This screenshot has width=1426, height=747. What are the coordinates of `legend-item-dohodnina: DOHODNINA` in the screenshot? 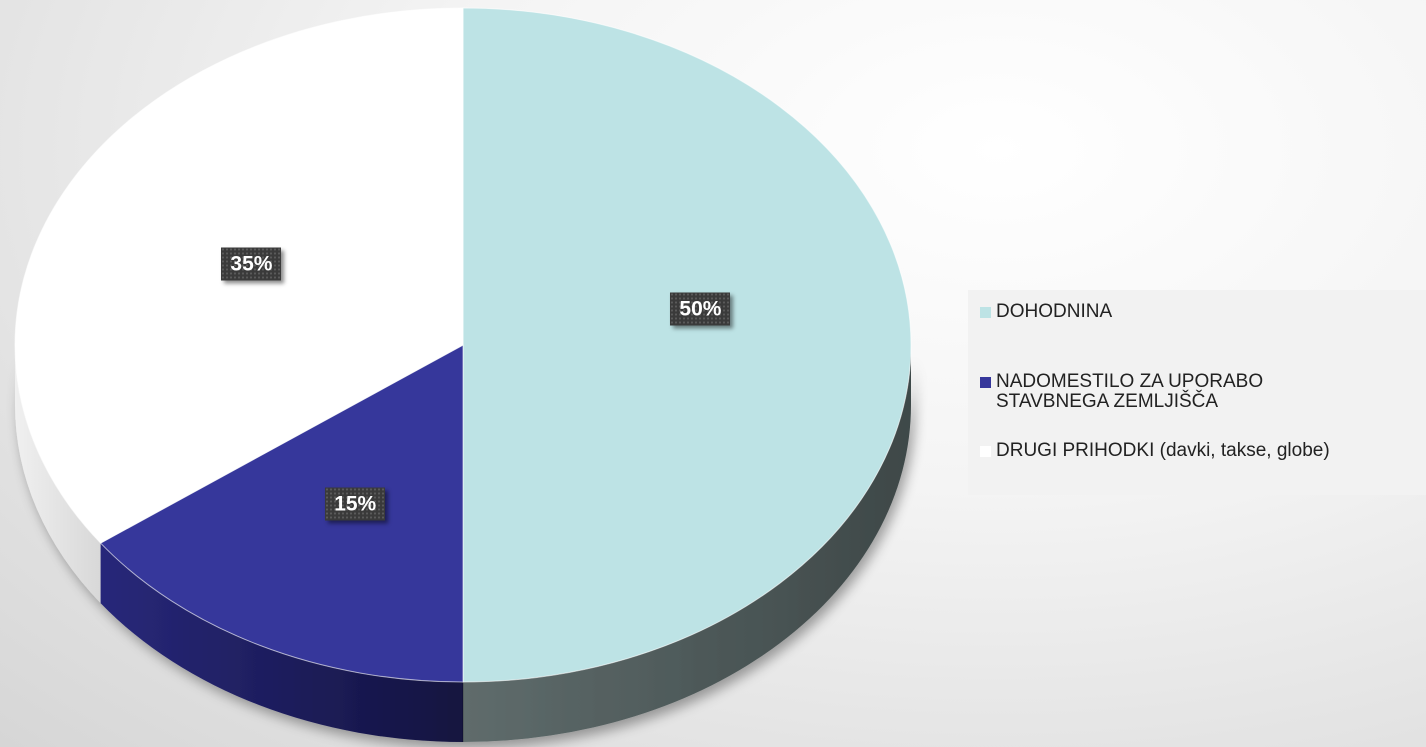 It's located at (1046, 312).